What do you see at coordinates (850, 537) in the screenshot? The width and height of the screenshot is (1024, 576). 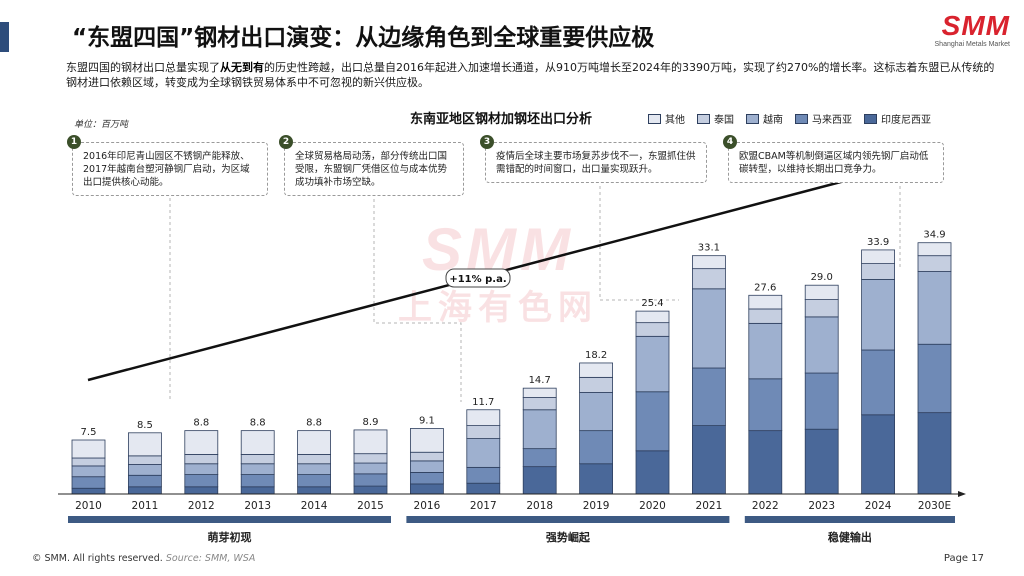 I see `phase-label: 稳健输出` at bounding box center [850, 537].